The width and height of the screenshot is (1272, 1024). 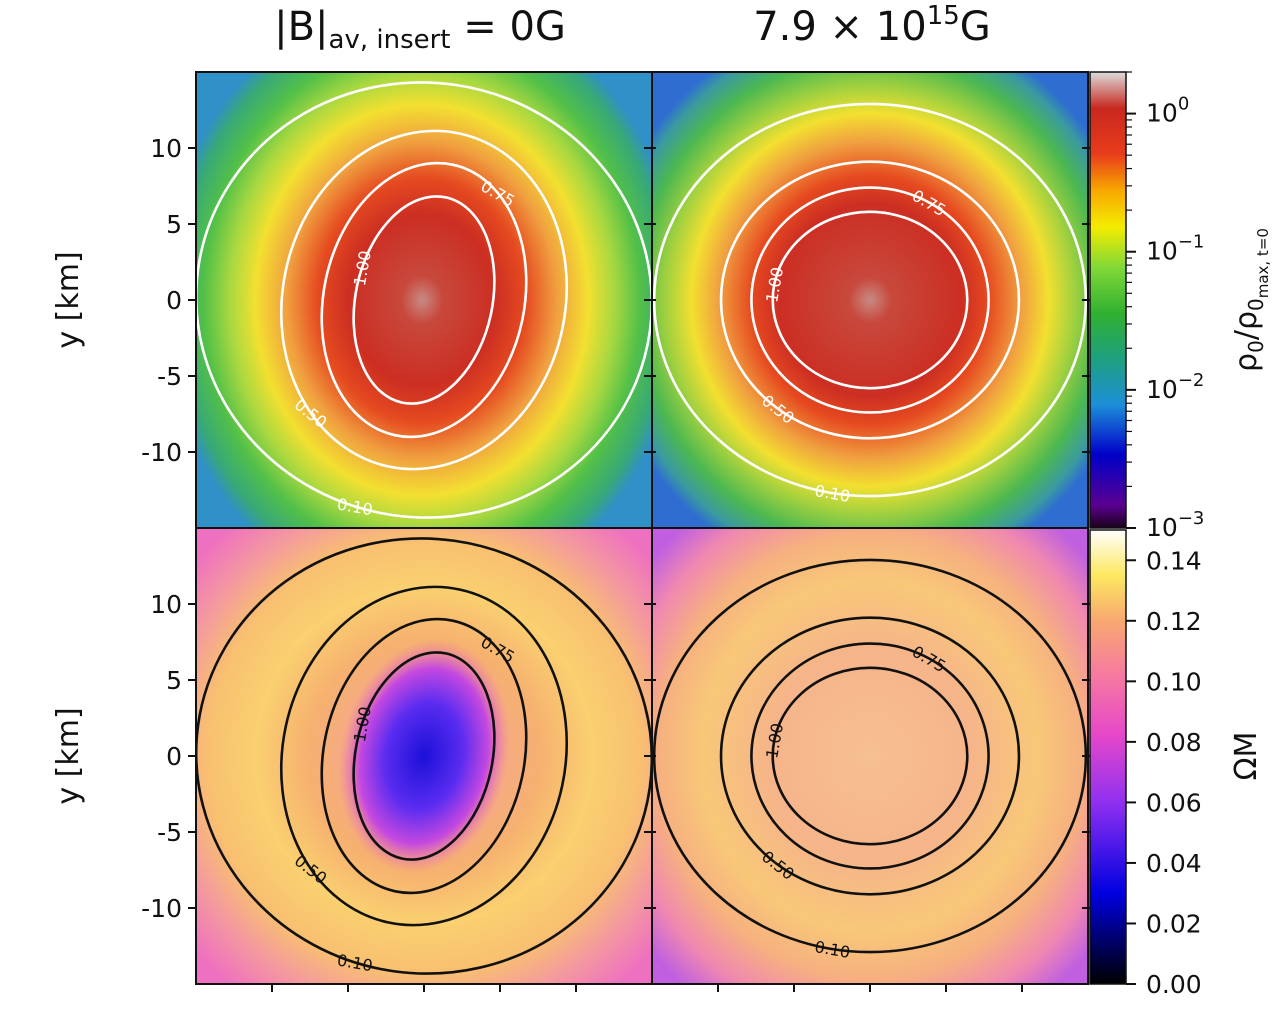 I want to click on cb-density-tick-label: 10⁻³, so click(x=1175, y=525).